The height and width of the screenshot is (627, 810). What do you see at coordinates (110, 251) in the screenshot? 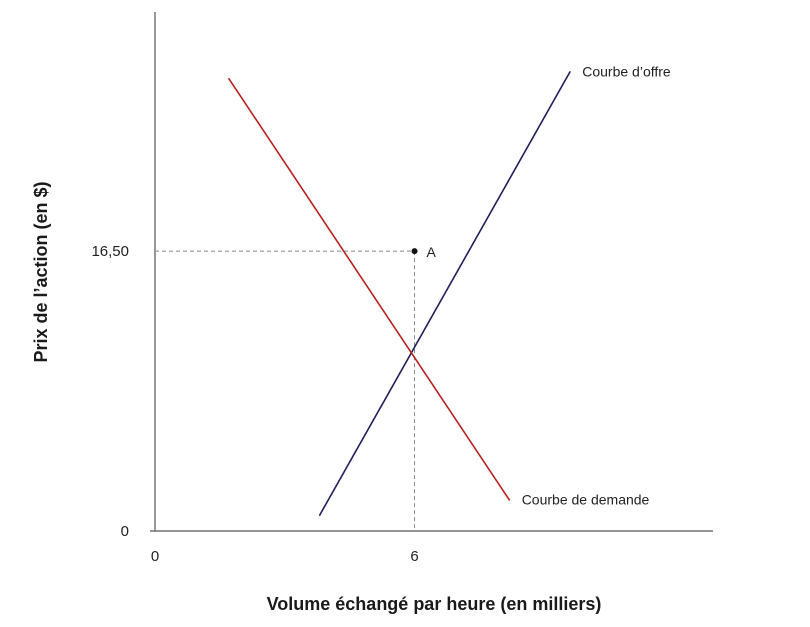
I see `y-tick-label: 16,50` at bounding box center [110, 251].